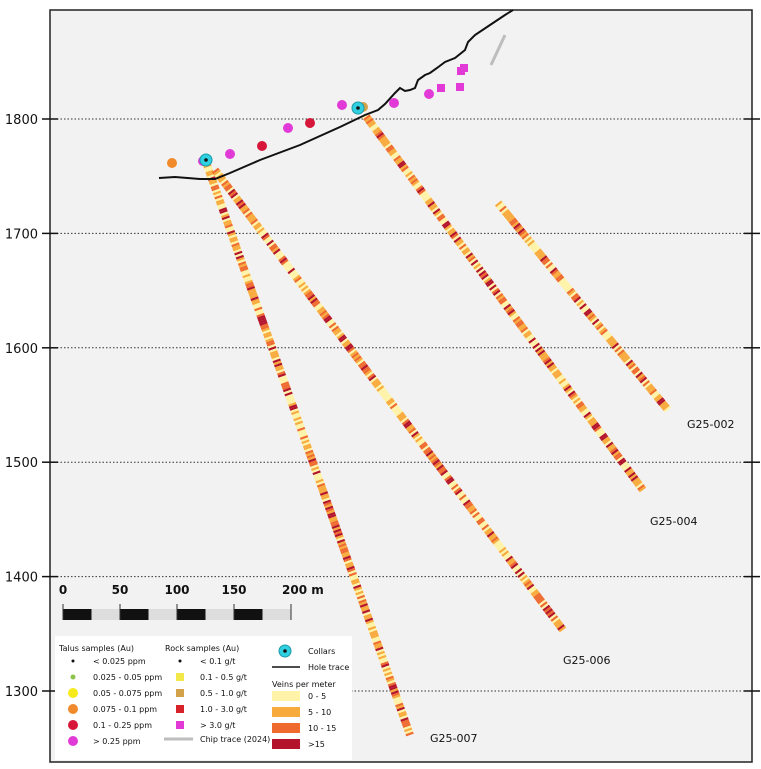  What do you see at coordinates (180, 661) in the screenshot?
I see `rock-legend-symbol` at bounding box center [180, 661].